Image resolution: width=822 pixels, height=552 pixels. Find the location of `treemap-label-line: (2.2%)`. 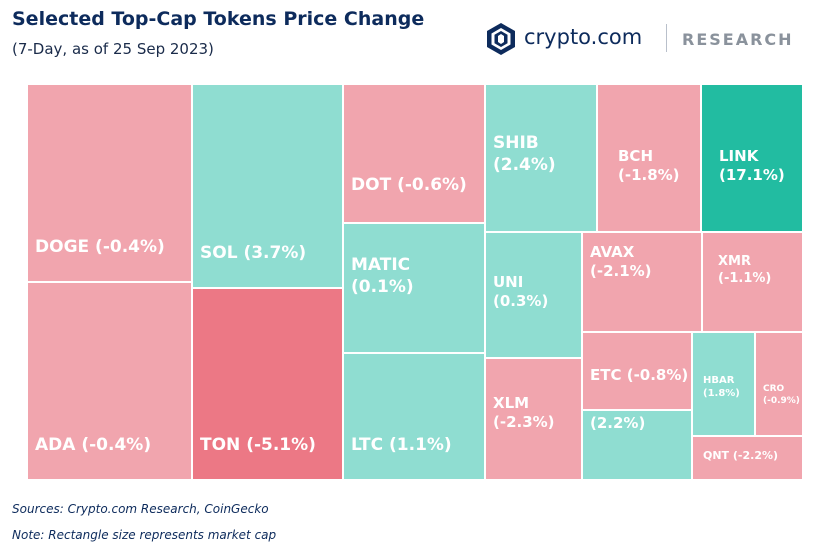

treemap-label-line: (2.2%) is located at coordinates (618, 423).